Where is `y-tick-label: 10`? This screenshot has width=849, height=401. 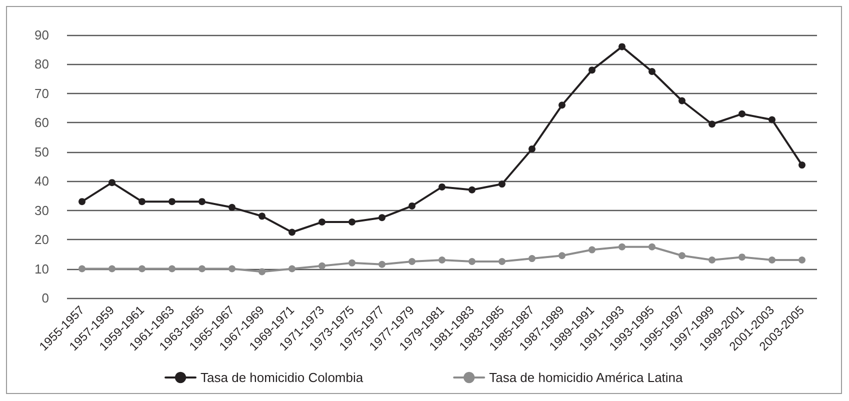
y-tick-label: 10 is located at coordinates (41, 268).